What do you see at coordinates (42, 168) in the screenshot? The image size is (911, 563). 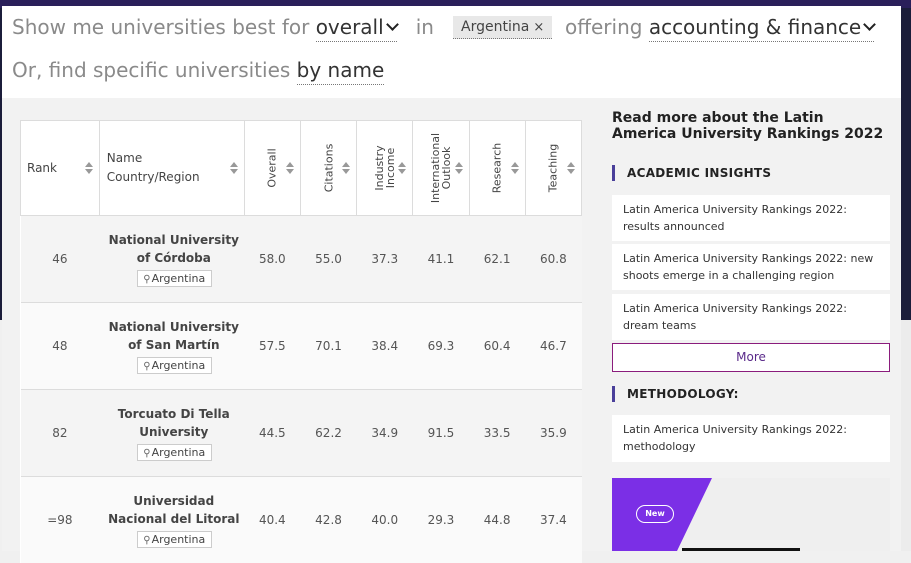 I see `col-rank-label: Rank` at bounding box center [42, 168].